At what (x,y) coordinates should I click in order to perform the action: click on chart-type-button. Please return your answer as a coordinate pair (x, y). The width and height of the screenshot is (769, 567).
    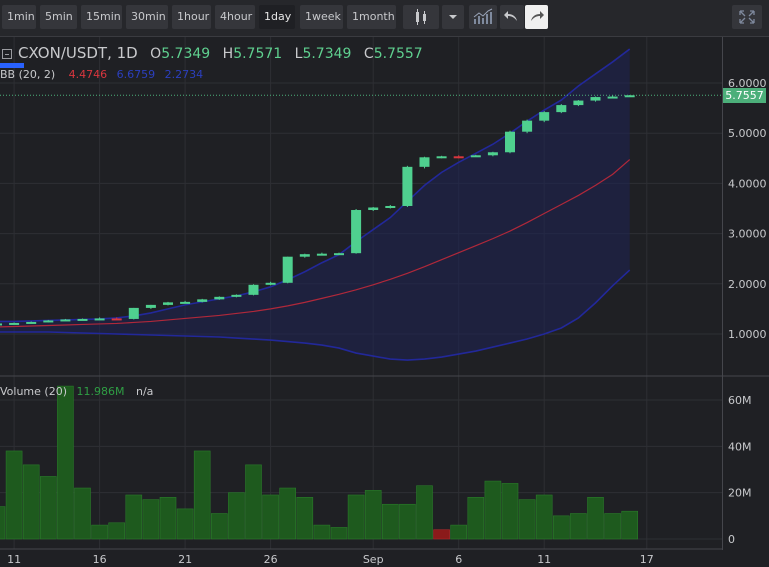
    Looking at the image, I should click on (421, 17).